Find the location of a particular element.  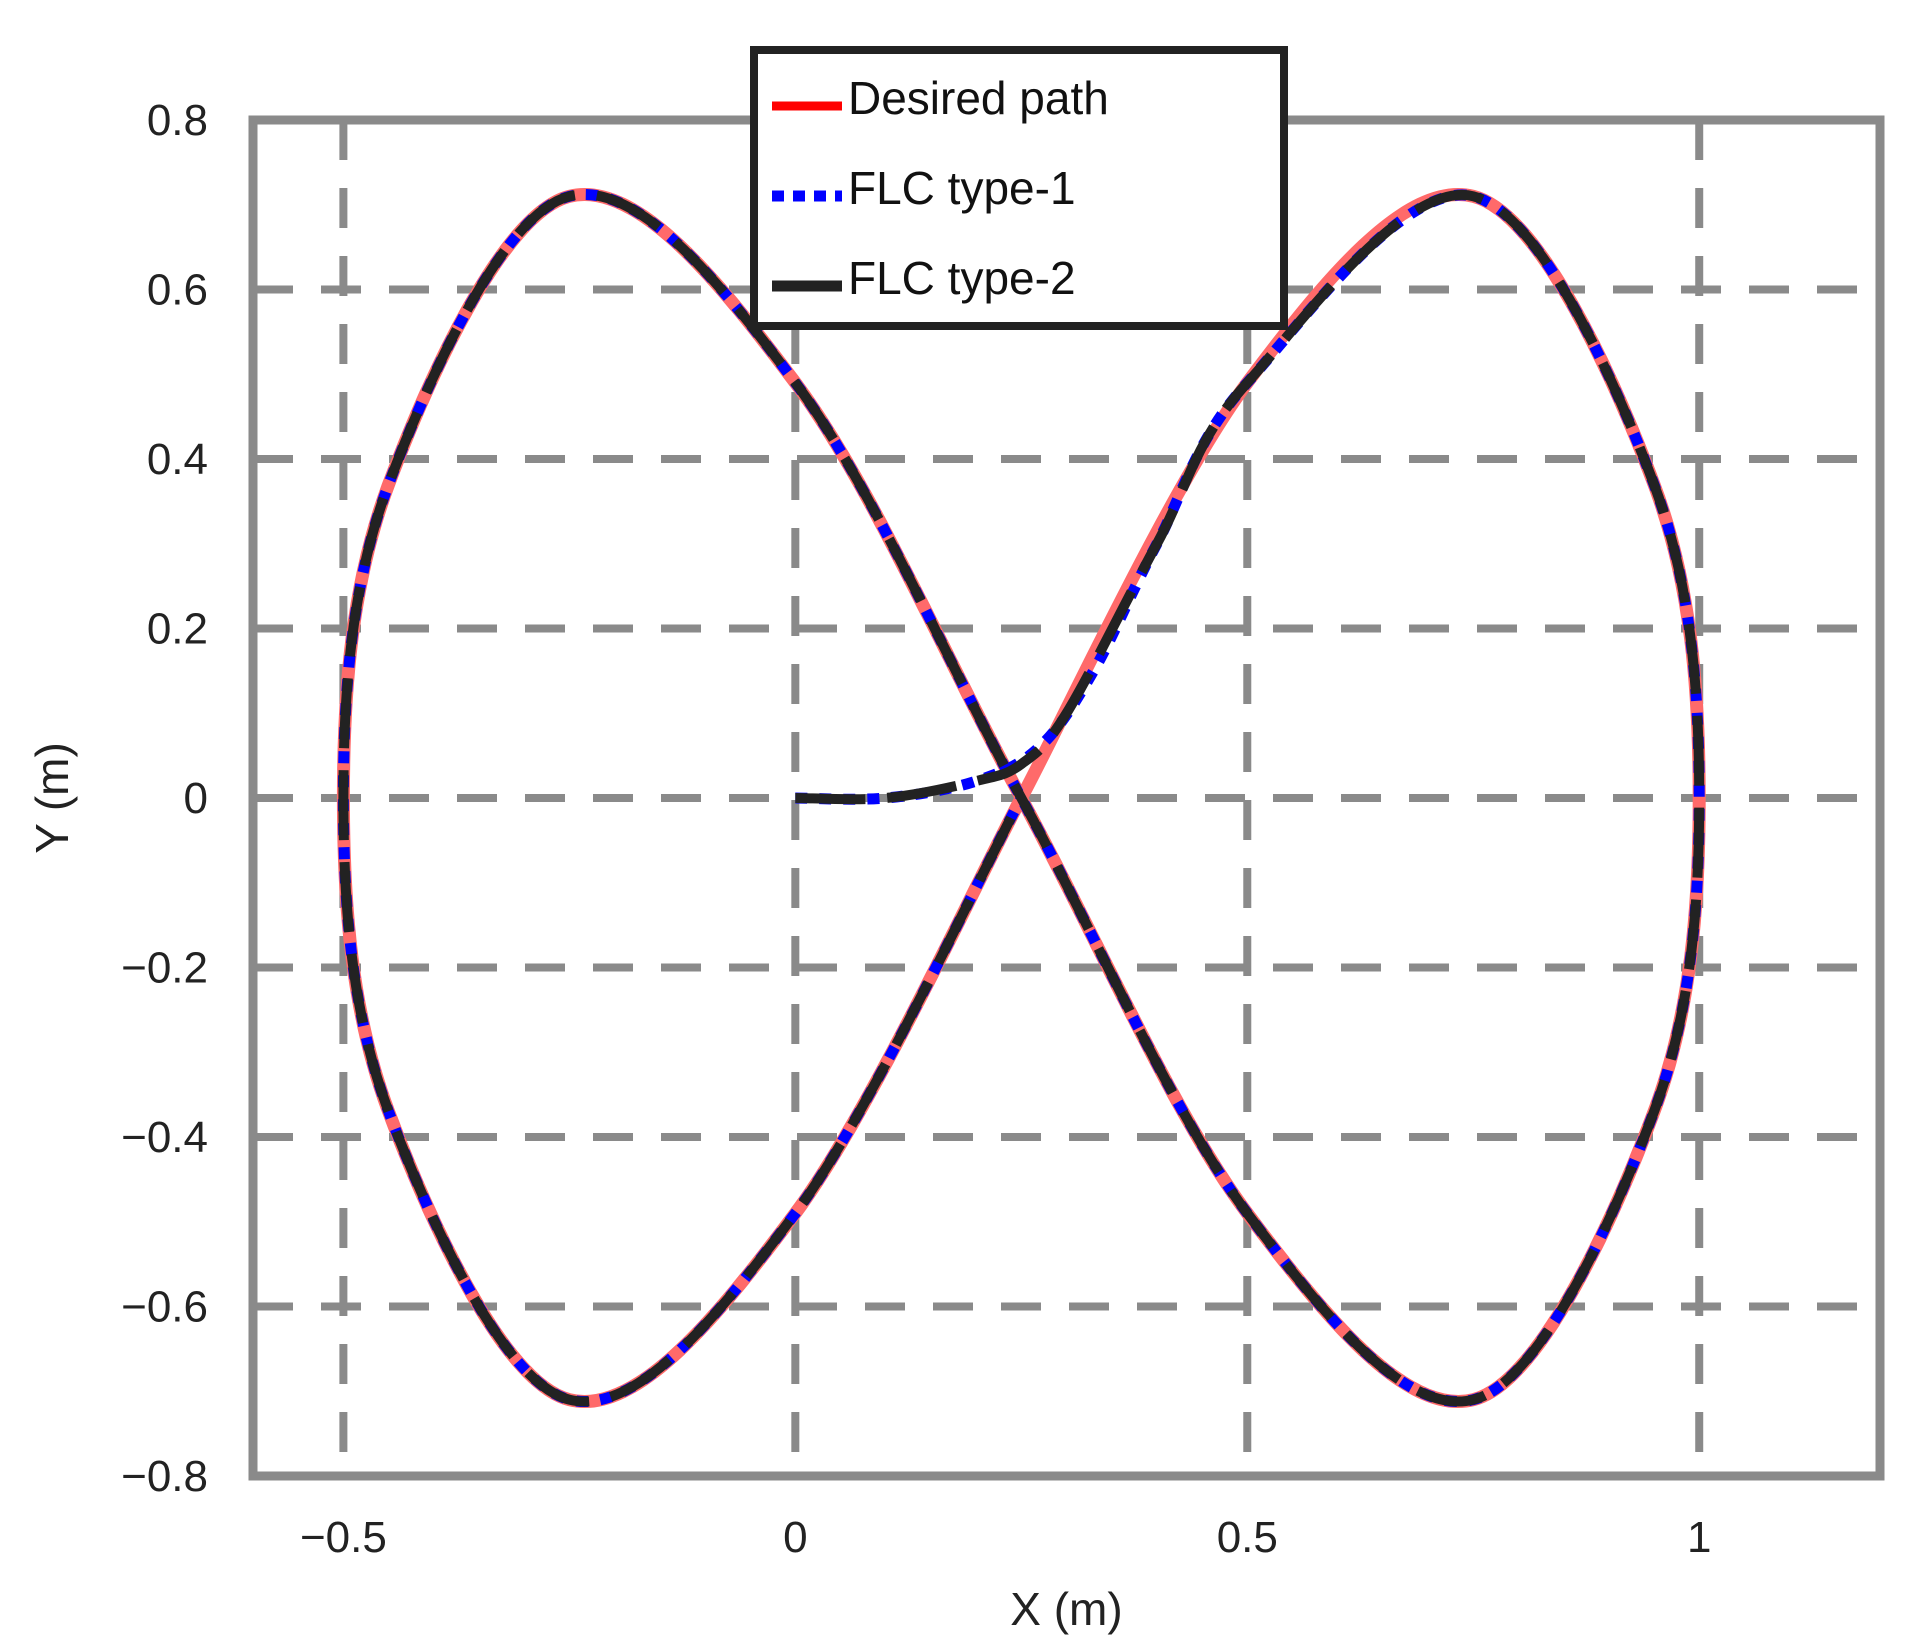

x-tick-label-1: 0 is located at coordinates (795, 1537).